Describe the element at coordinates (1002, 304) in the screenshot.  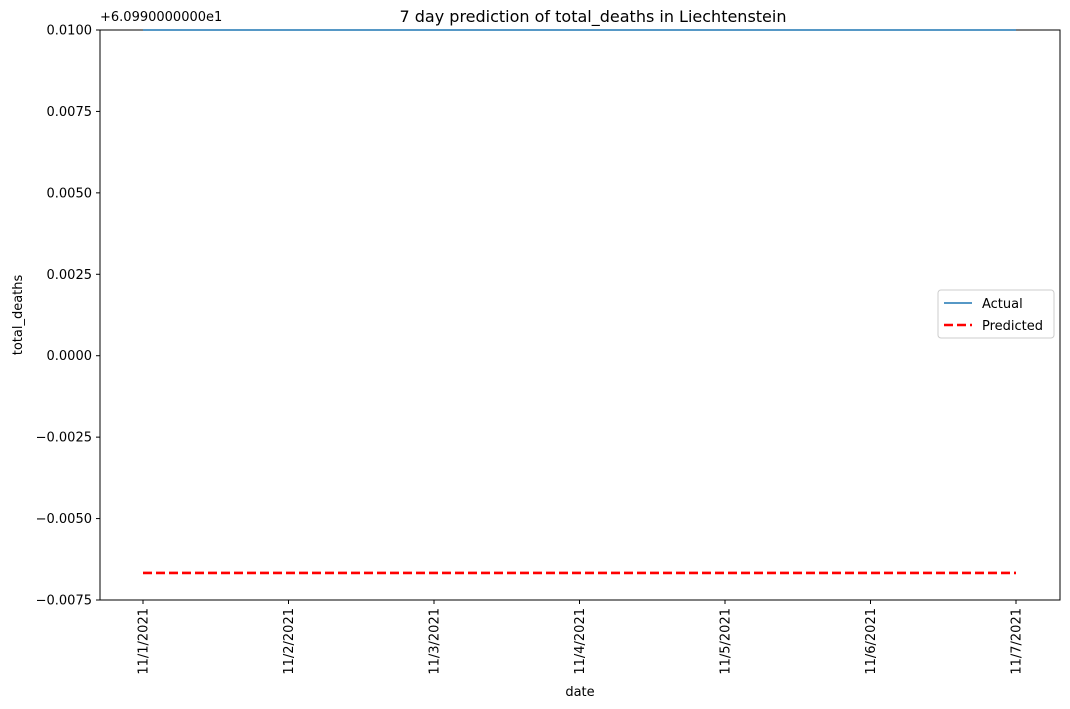
I see `legend-label-actual: Actual` at that location.